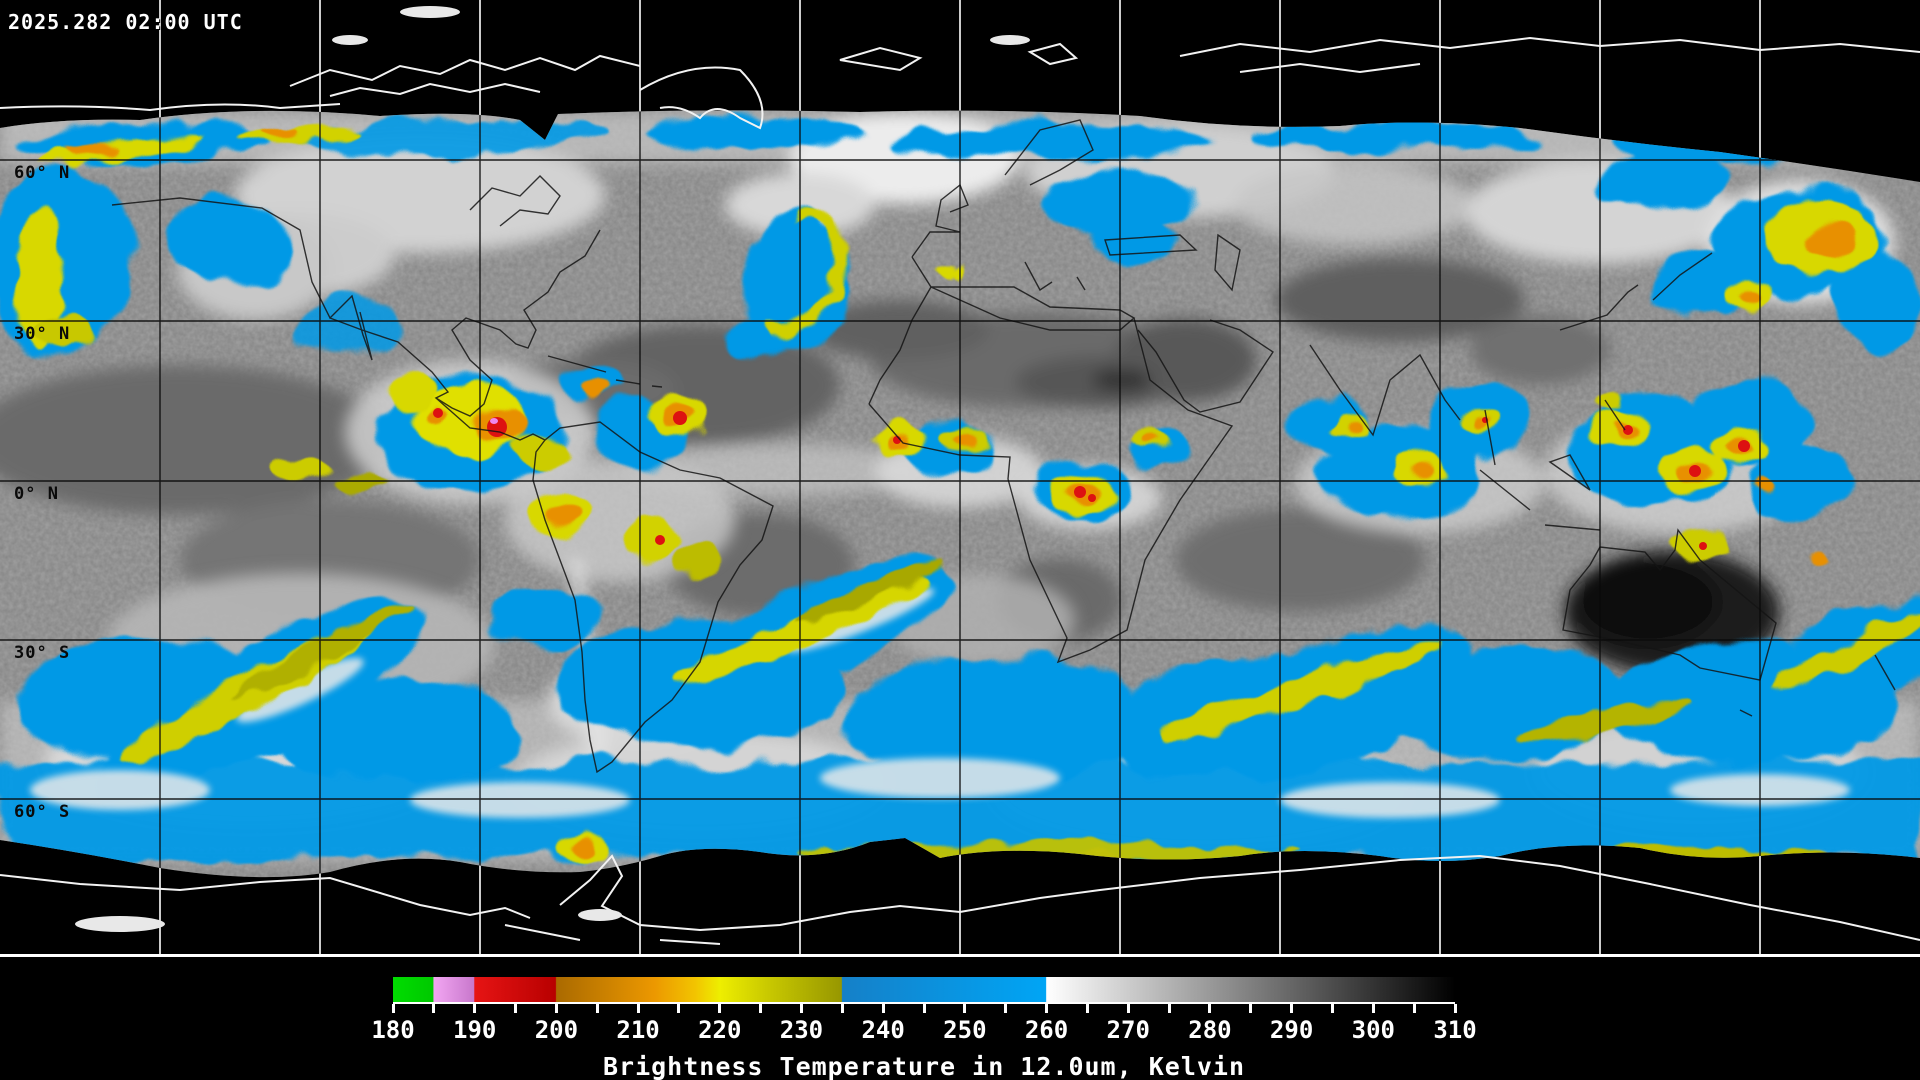 The width and height of the screenshot is (1920, 1080). What do you see at coordinates (638, 1030) in the screenshot?
I see `colorbar-tick-label: 210` at bounding box center [638, 1030].